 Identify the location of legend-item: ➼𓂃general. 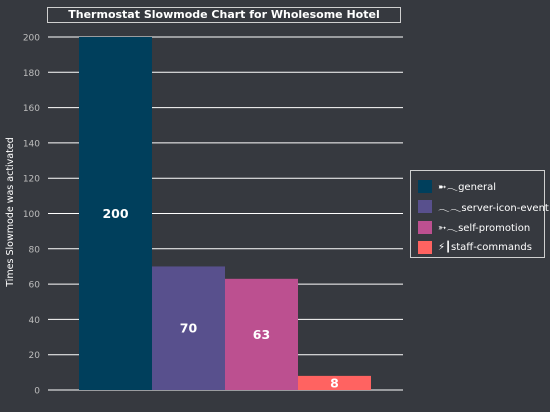
(481, 186).